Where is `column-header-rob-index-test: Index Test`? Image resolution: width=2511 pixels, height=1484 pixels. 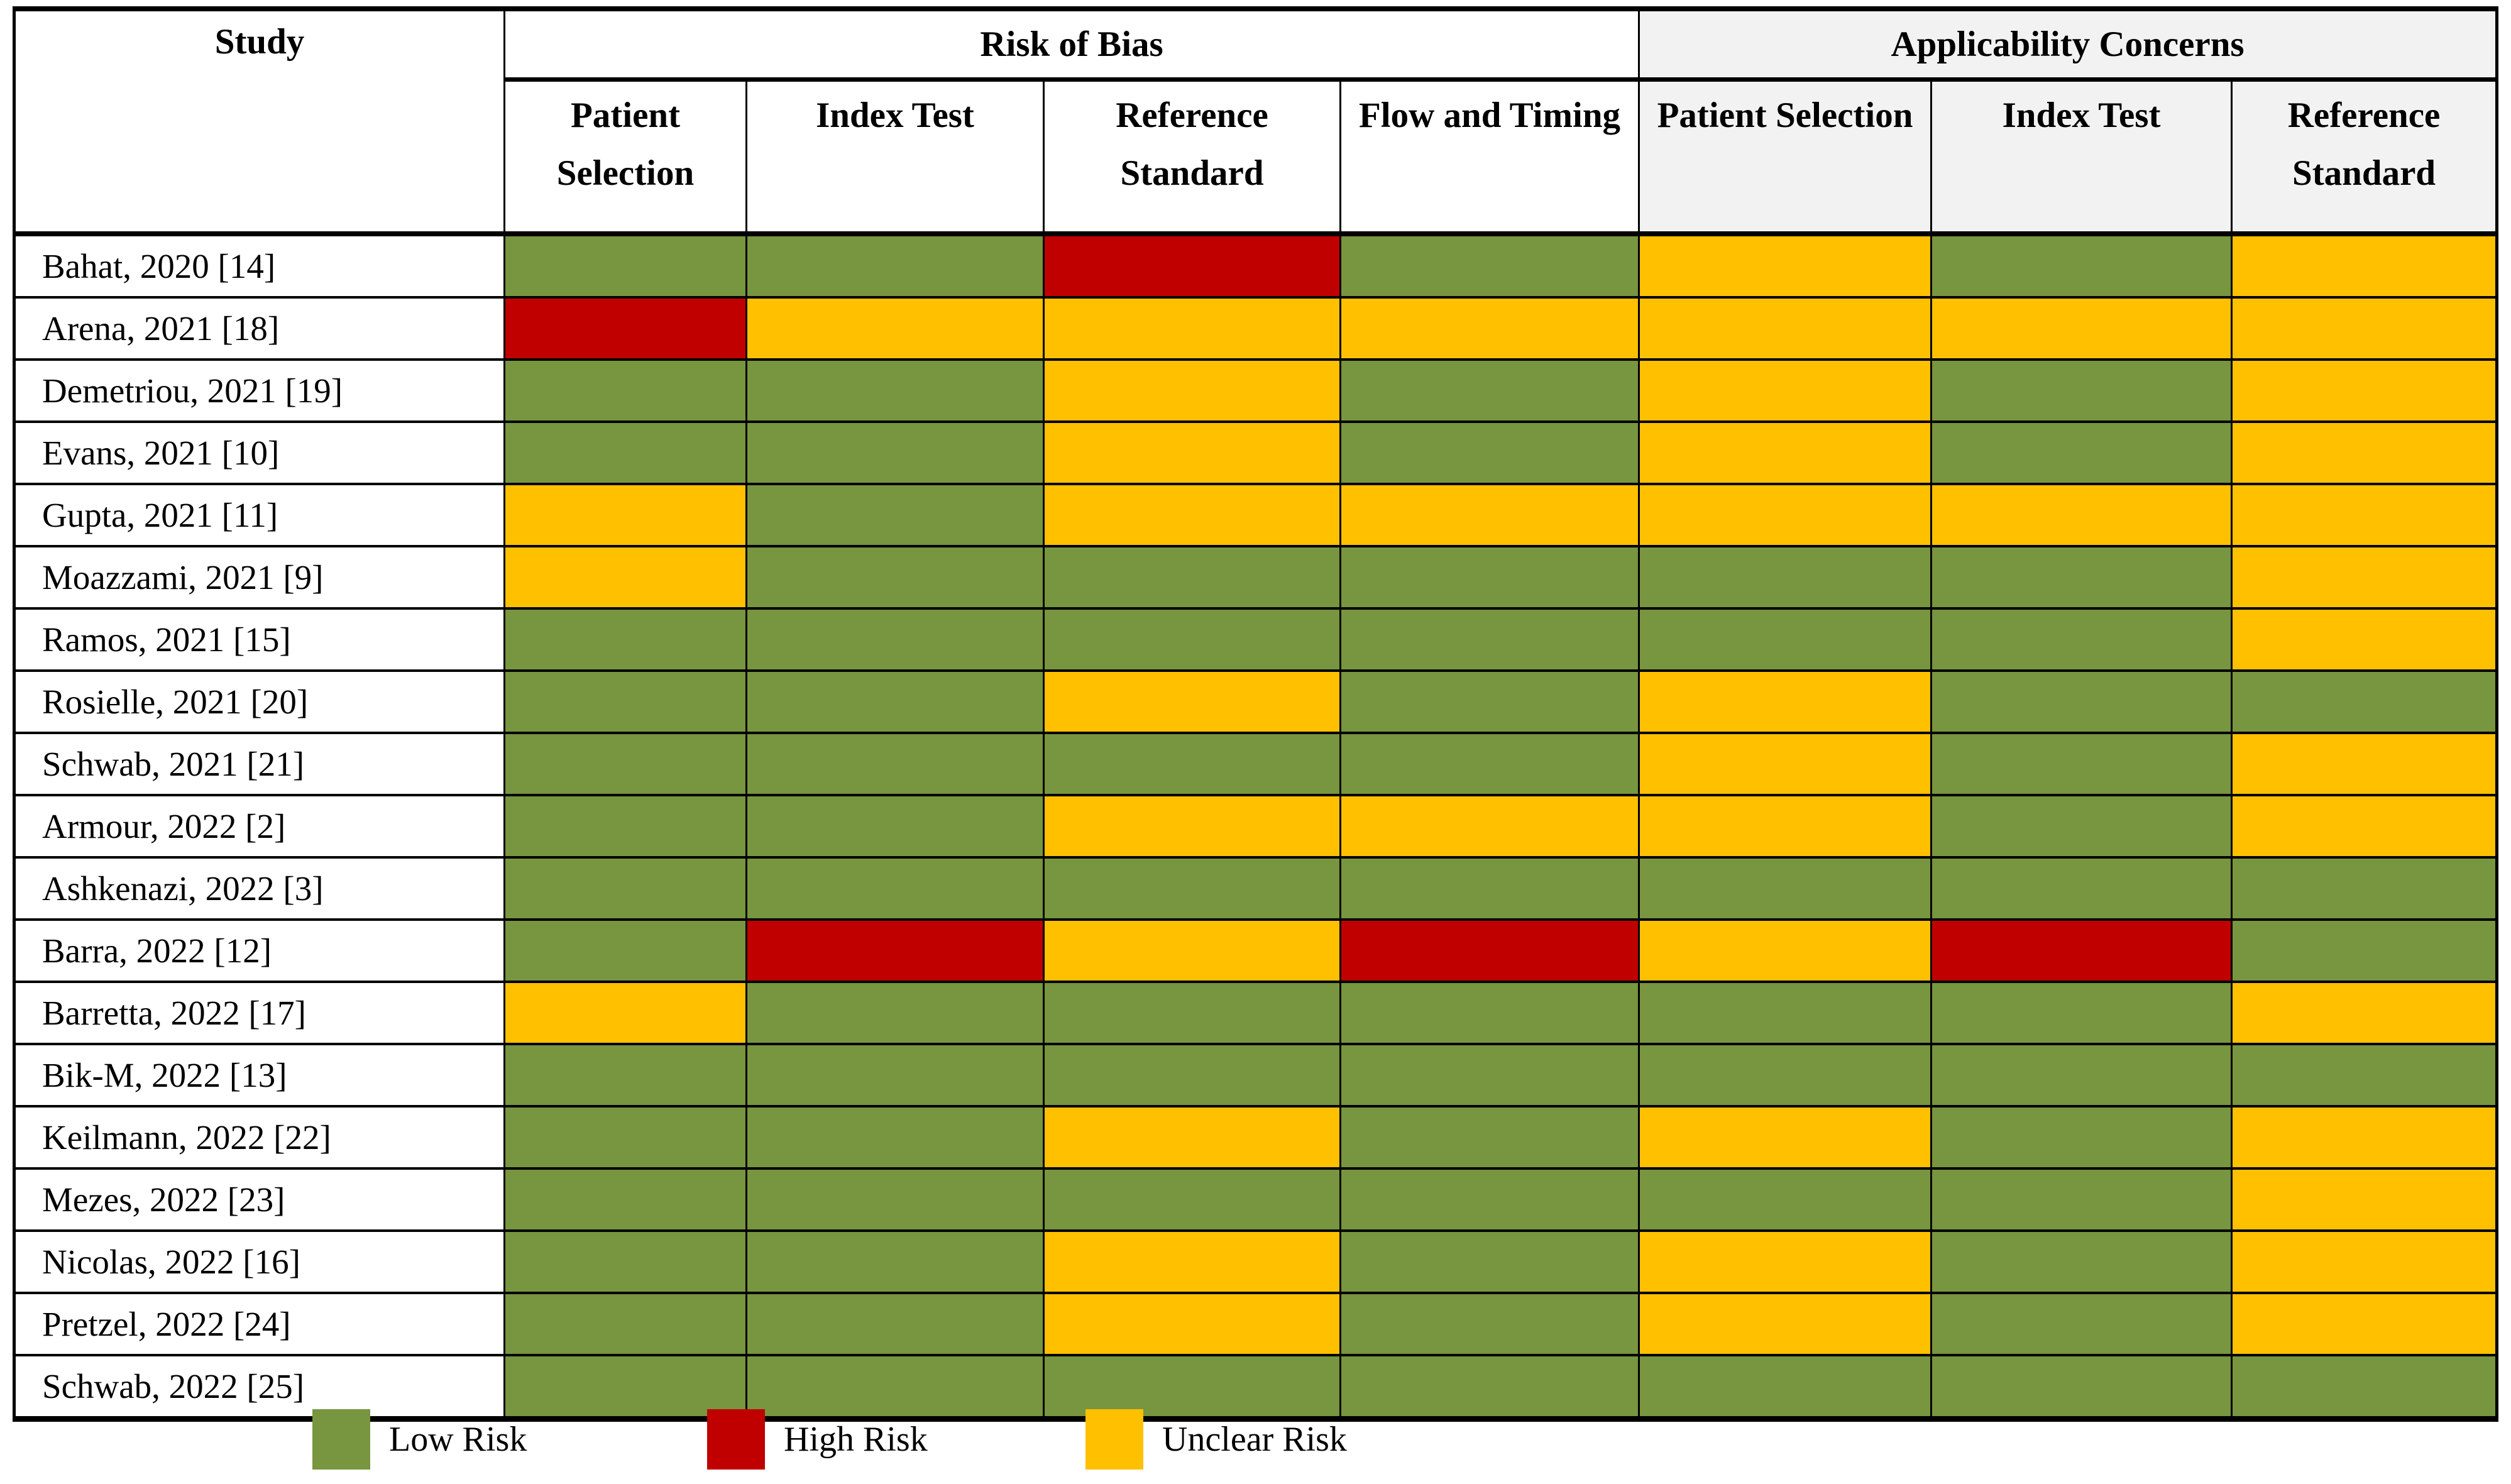
column-header-rob-index-test: Index Test is located at coordinates (895, 157).